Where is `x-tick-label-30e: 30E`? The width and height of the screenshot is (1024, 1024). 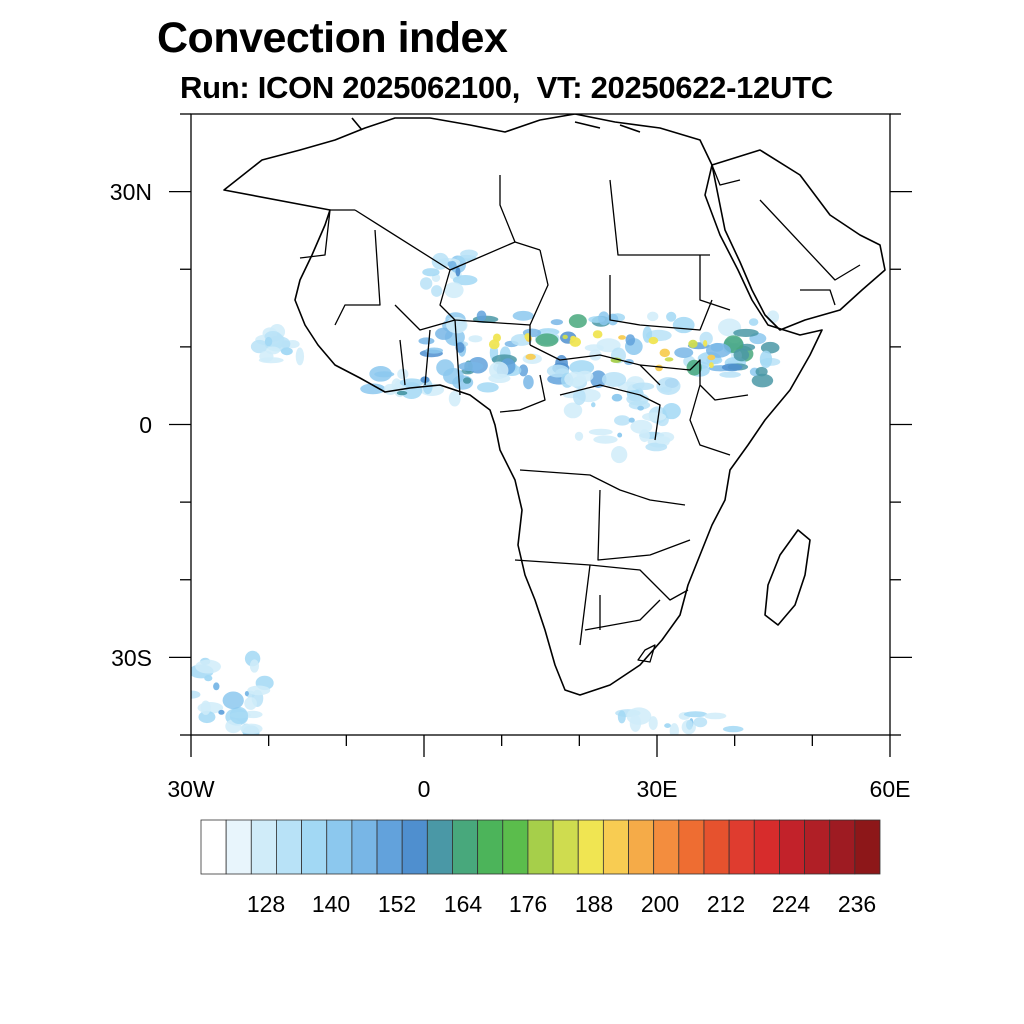
x-tick-label-30e: 30E is located at coordinates (657, 789).